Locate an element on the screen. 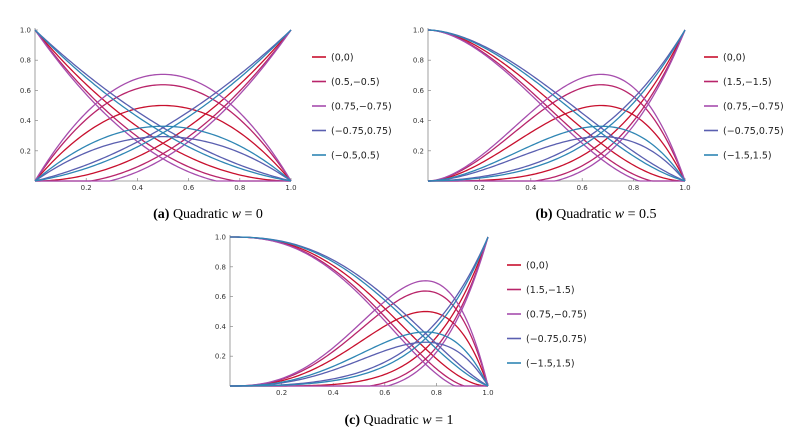 The width and height of the screenshot is (793, 434). series-line-4-left is located at coordinates (556, 105).